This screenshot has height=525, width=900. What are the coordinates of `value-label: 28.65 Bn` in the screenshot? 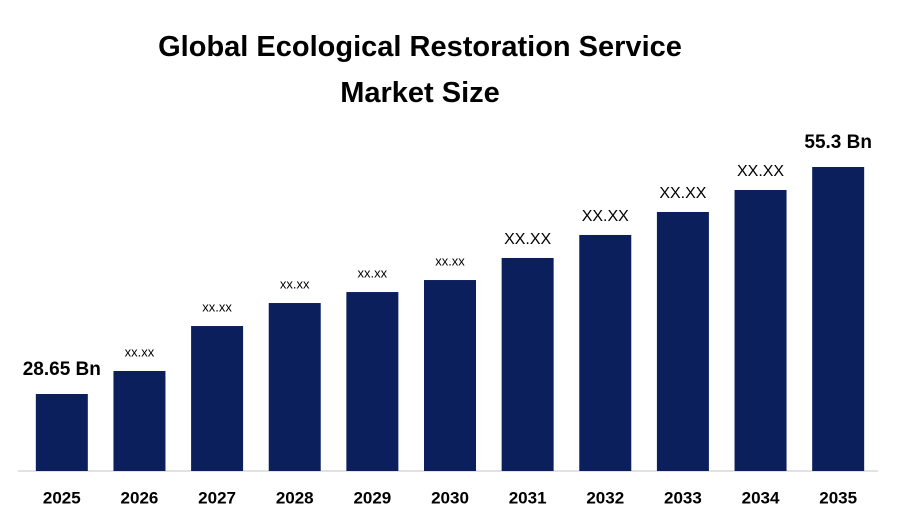 It's located at (62, 369).